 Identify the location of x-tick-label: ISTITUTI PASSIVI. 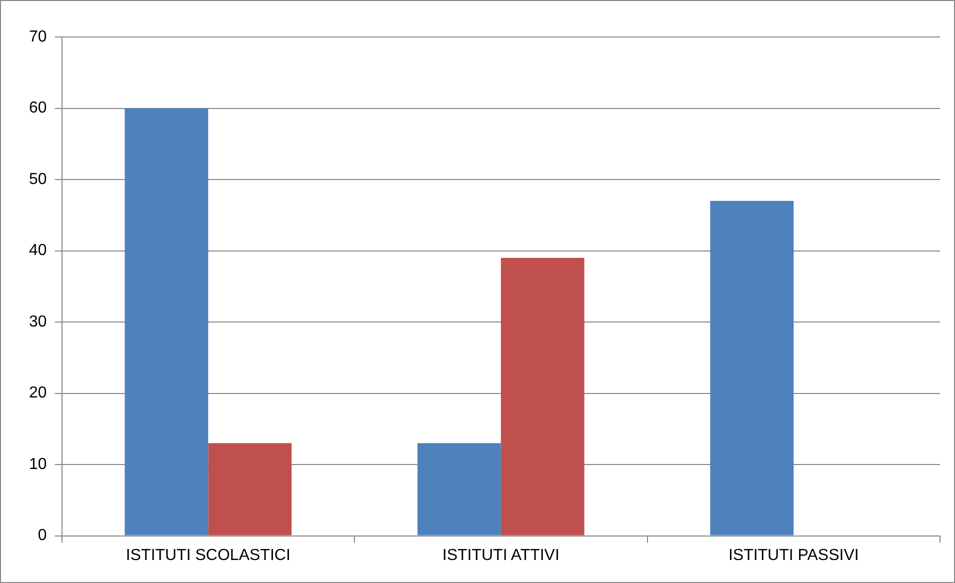
(793, 555).